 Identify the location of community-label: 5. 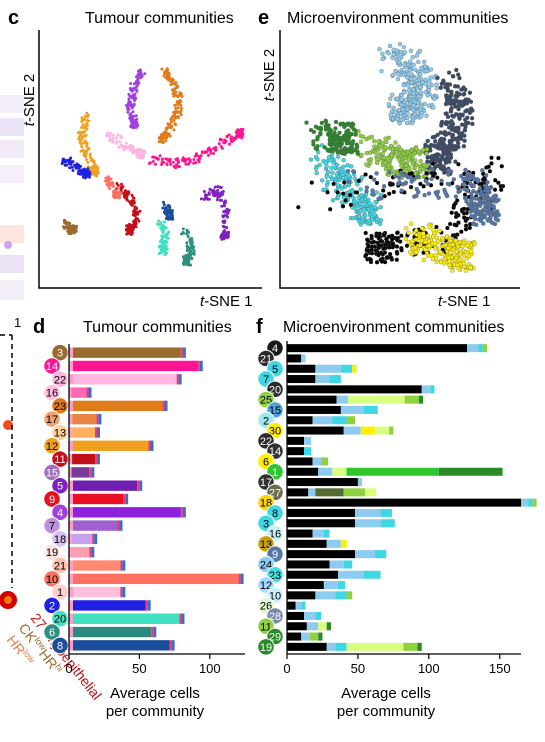
(60, 487).